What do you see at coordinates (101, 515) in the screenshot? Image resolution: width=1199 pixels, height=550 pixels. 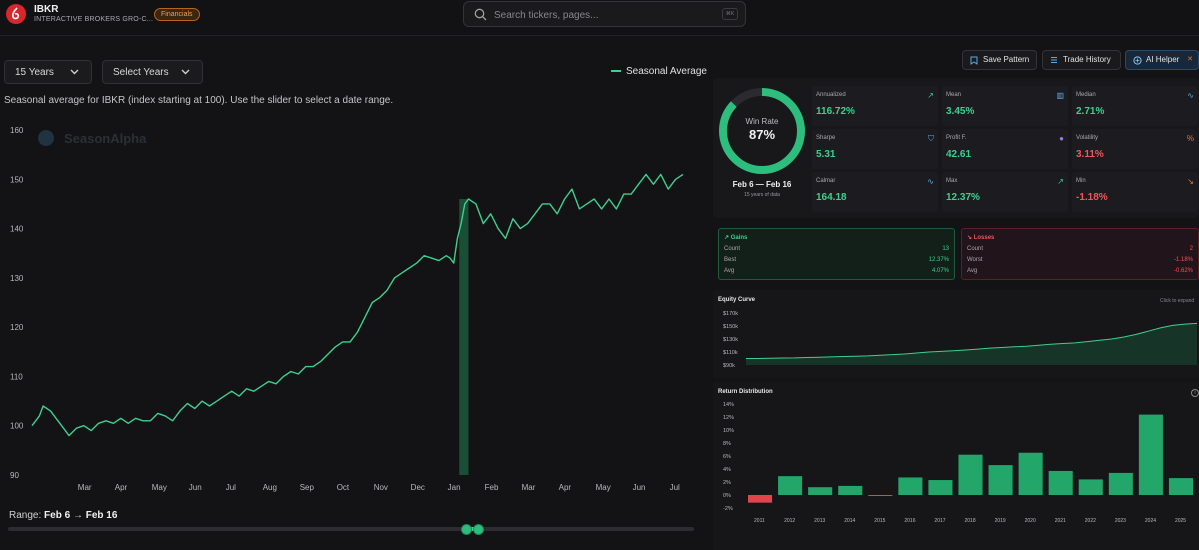 I see `range-end: Feb 16` at bounding box center [101, 515].